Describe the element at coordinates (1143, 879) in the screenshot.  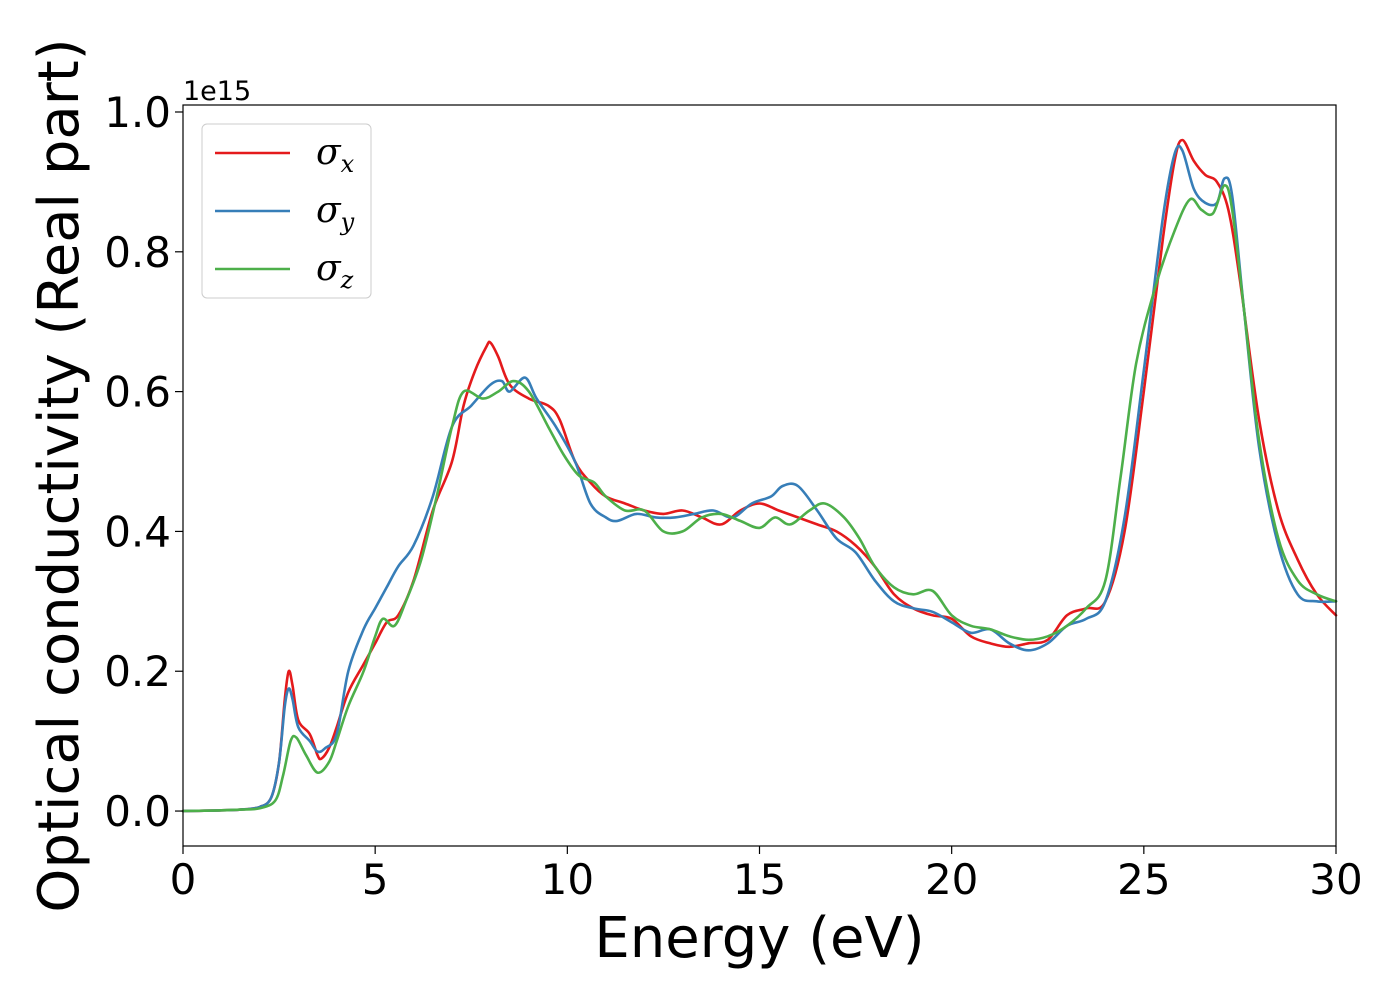
I see `x-tick-label: 25` at that location.